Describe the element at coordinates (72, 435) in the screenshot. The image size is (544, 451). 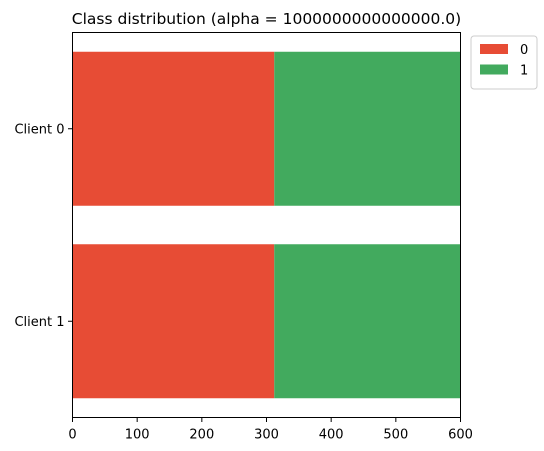
I see `x-tick-label: 0` at that location.